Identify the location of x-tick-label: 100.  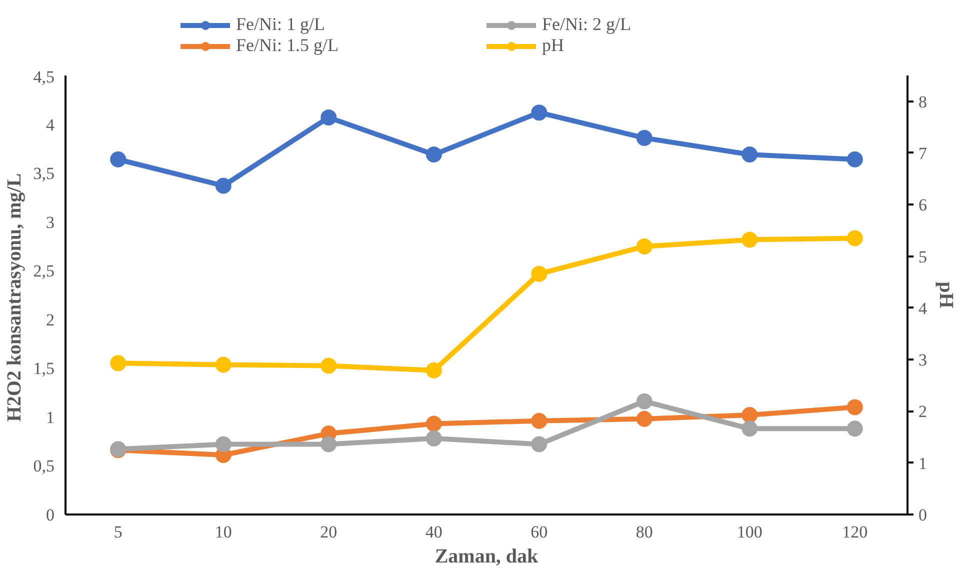
(749, 532).